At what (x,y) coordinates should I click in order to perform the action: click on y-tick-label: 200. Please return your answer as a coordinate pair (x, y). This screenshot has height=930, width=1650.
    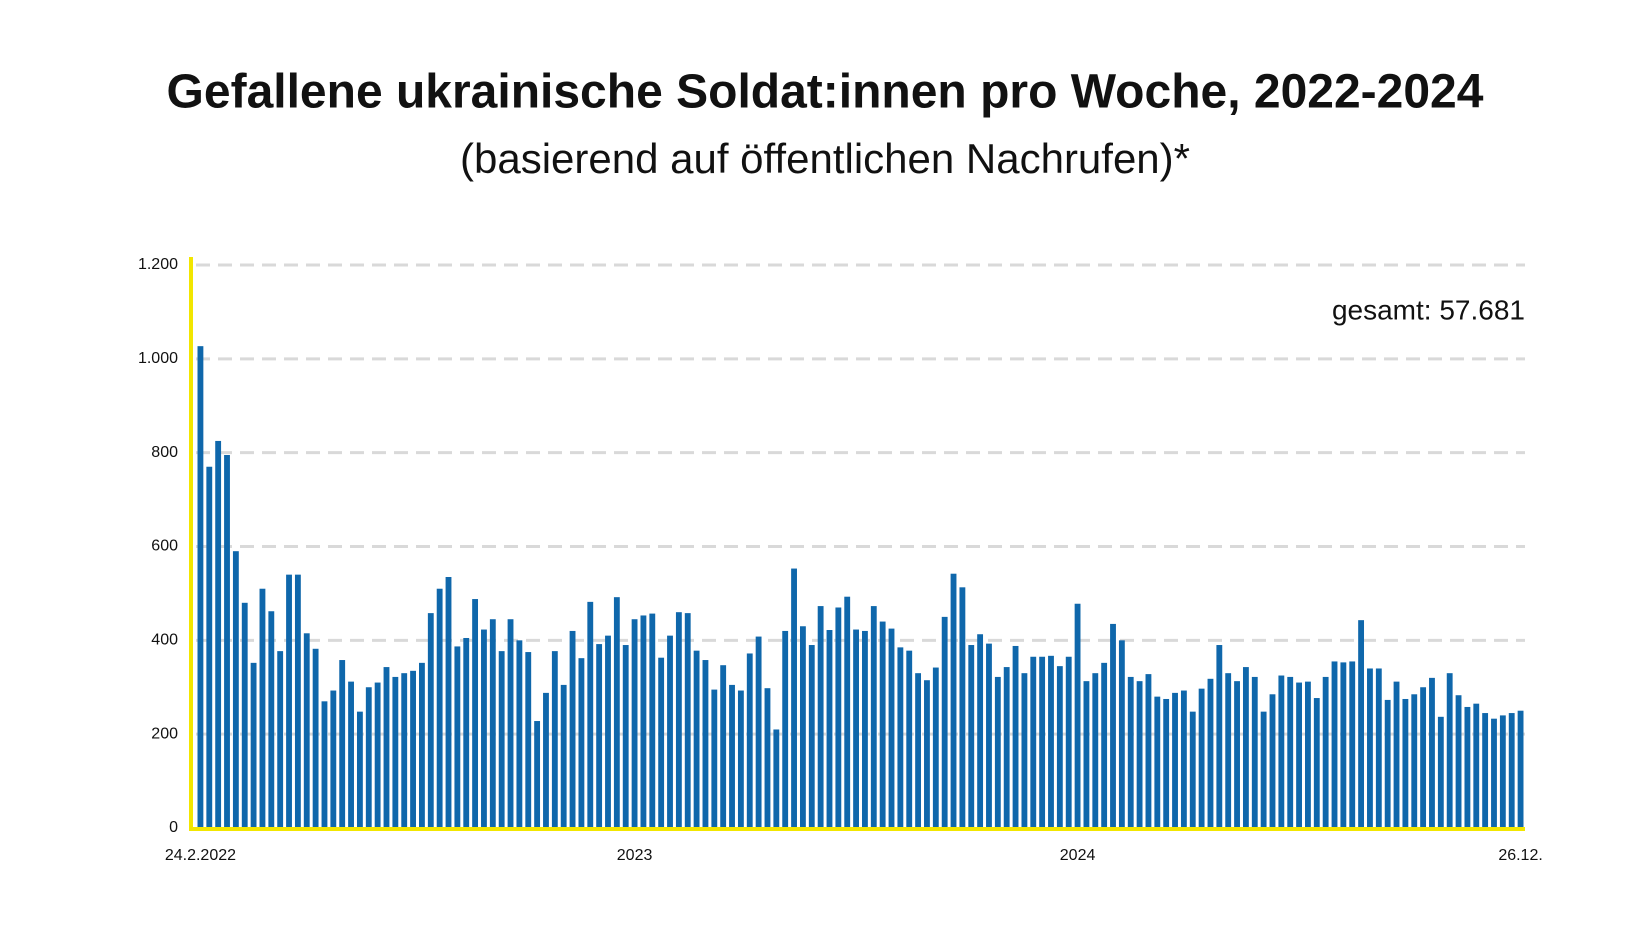
    Looking at the image, I should click on (164, 733).